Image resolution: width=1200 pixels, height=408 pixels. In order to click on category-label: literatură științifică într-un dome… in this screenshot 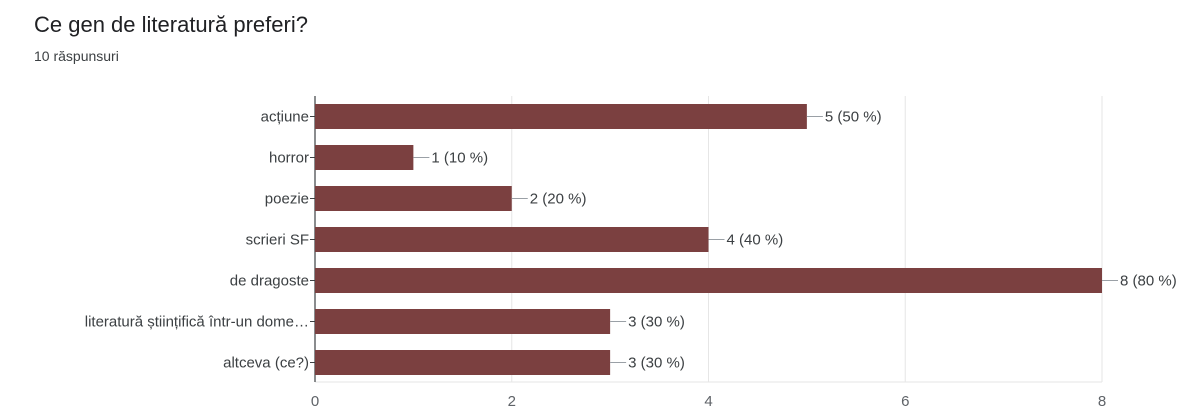, I will do `click(197, 322)`.